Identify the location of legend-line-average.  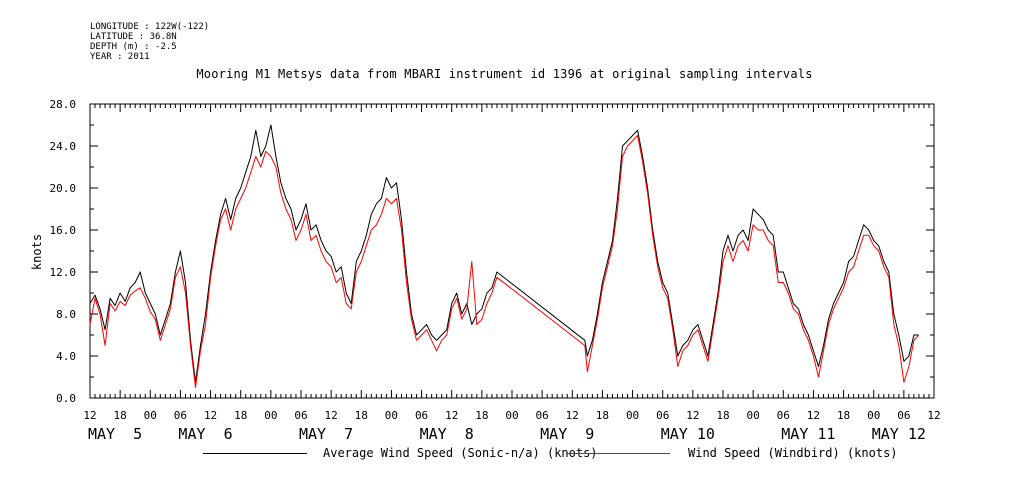
(255, 453).